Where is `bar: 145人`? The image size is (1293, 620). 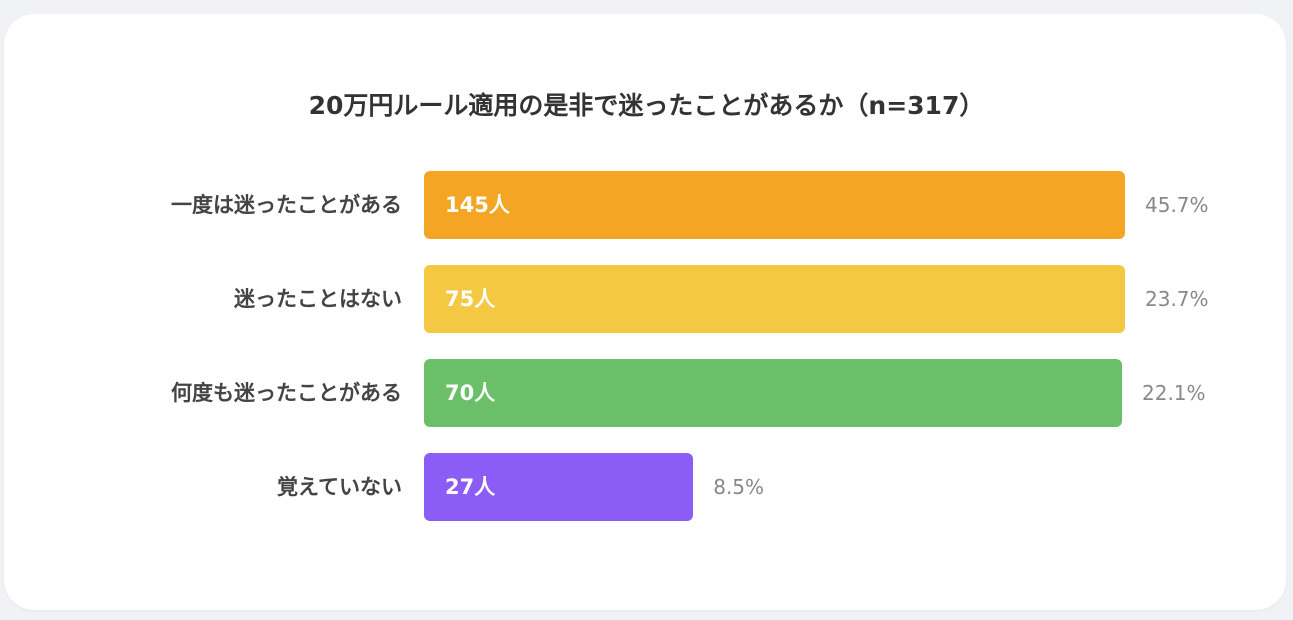 bar: 145人 is located at coordinates (774, 205).